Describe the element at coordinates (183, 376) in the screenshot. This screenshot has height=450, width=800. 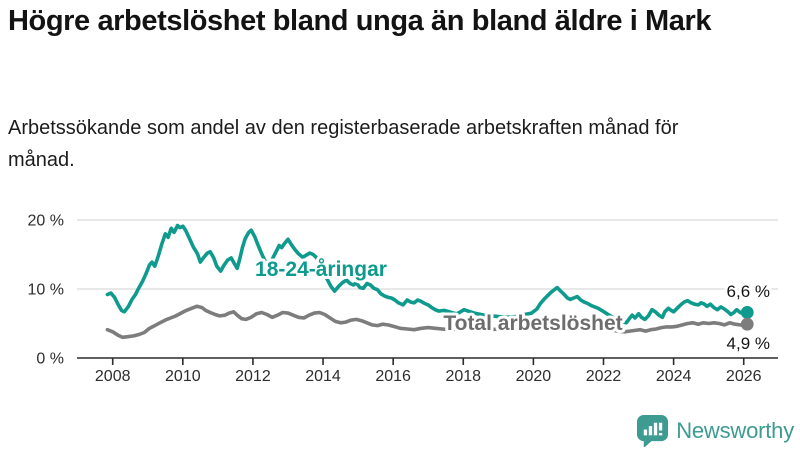
I see `svg-text: 2010` at that location.